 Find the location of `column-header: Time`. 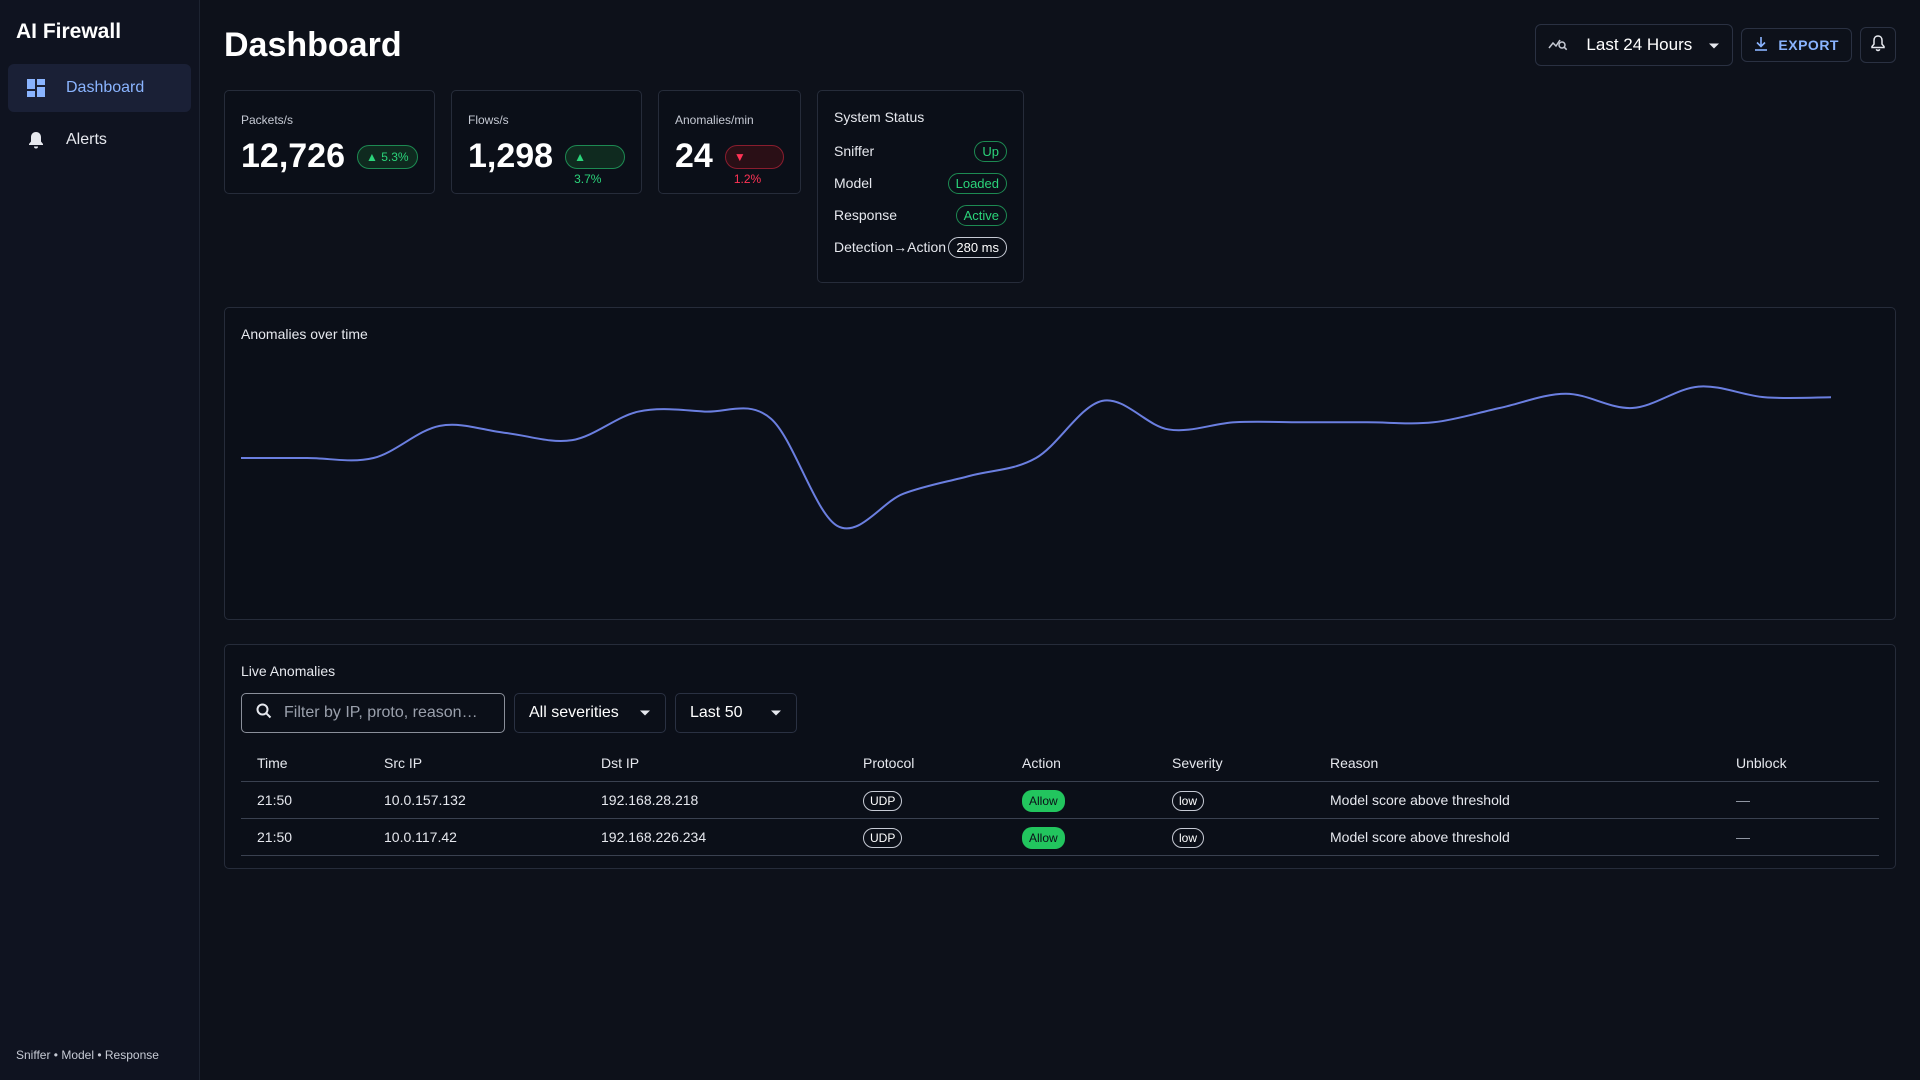

column-header: Time is located at coordinates (304, 763).